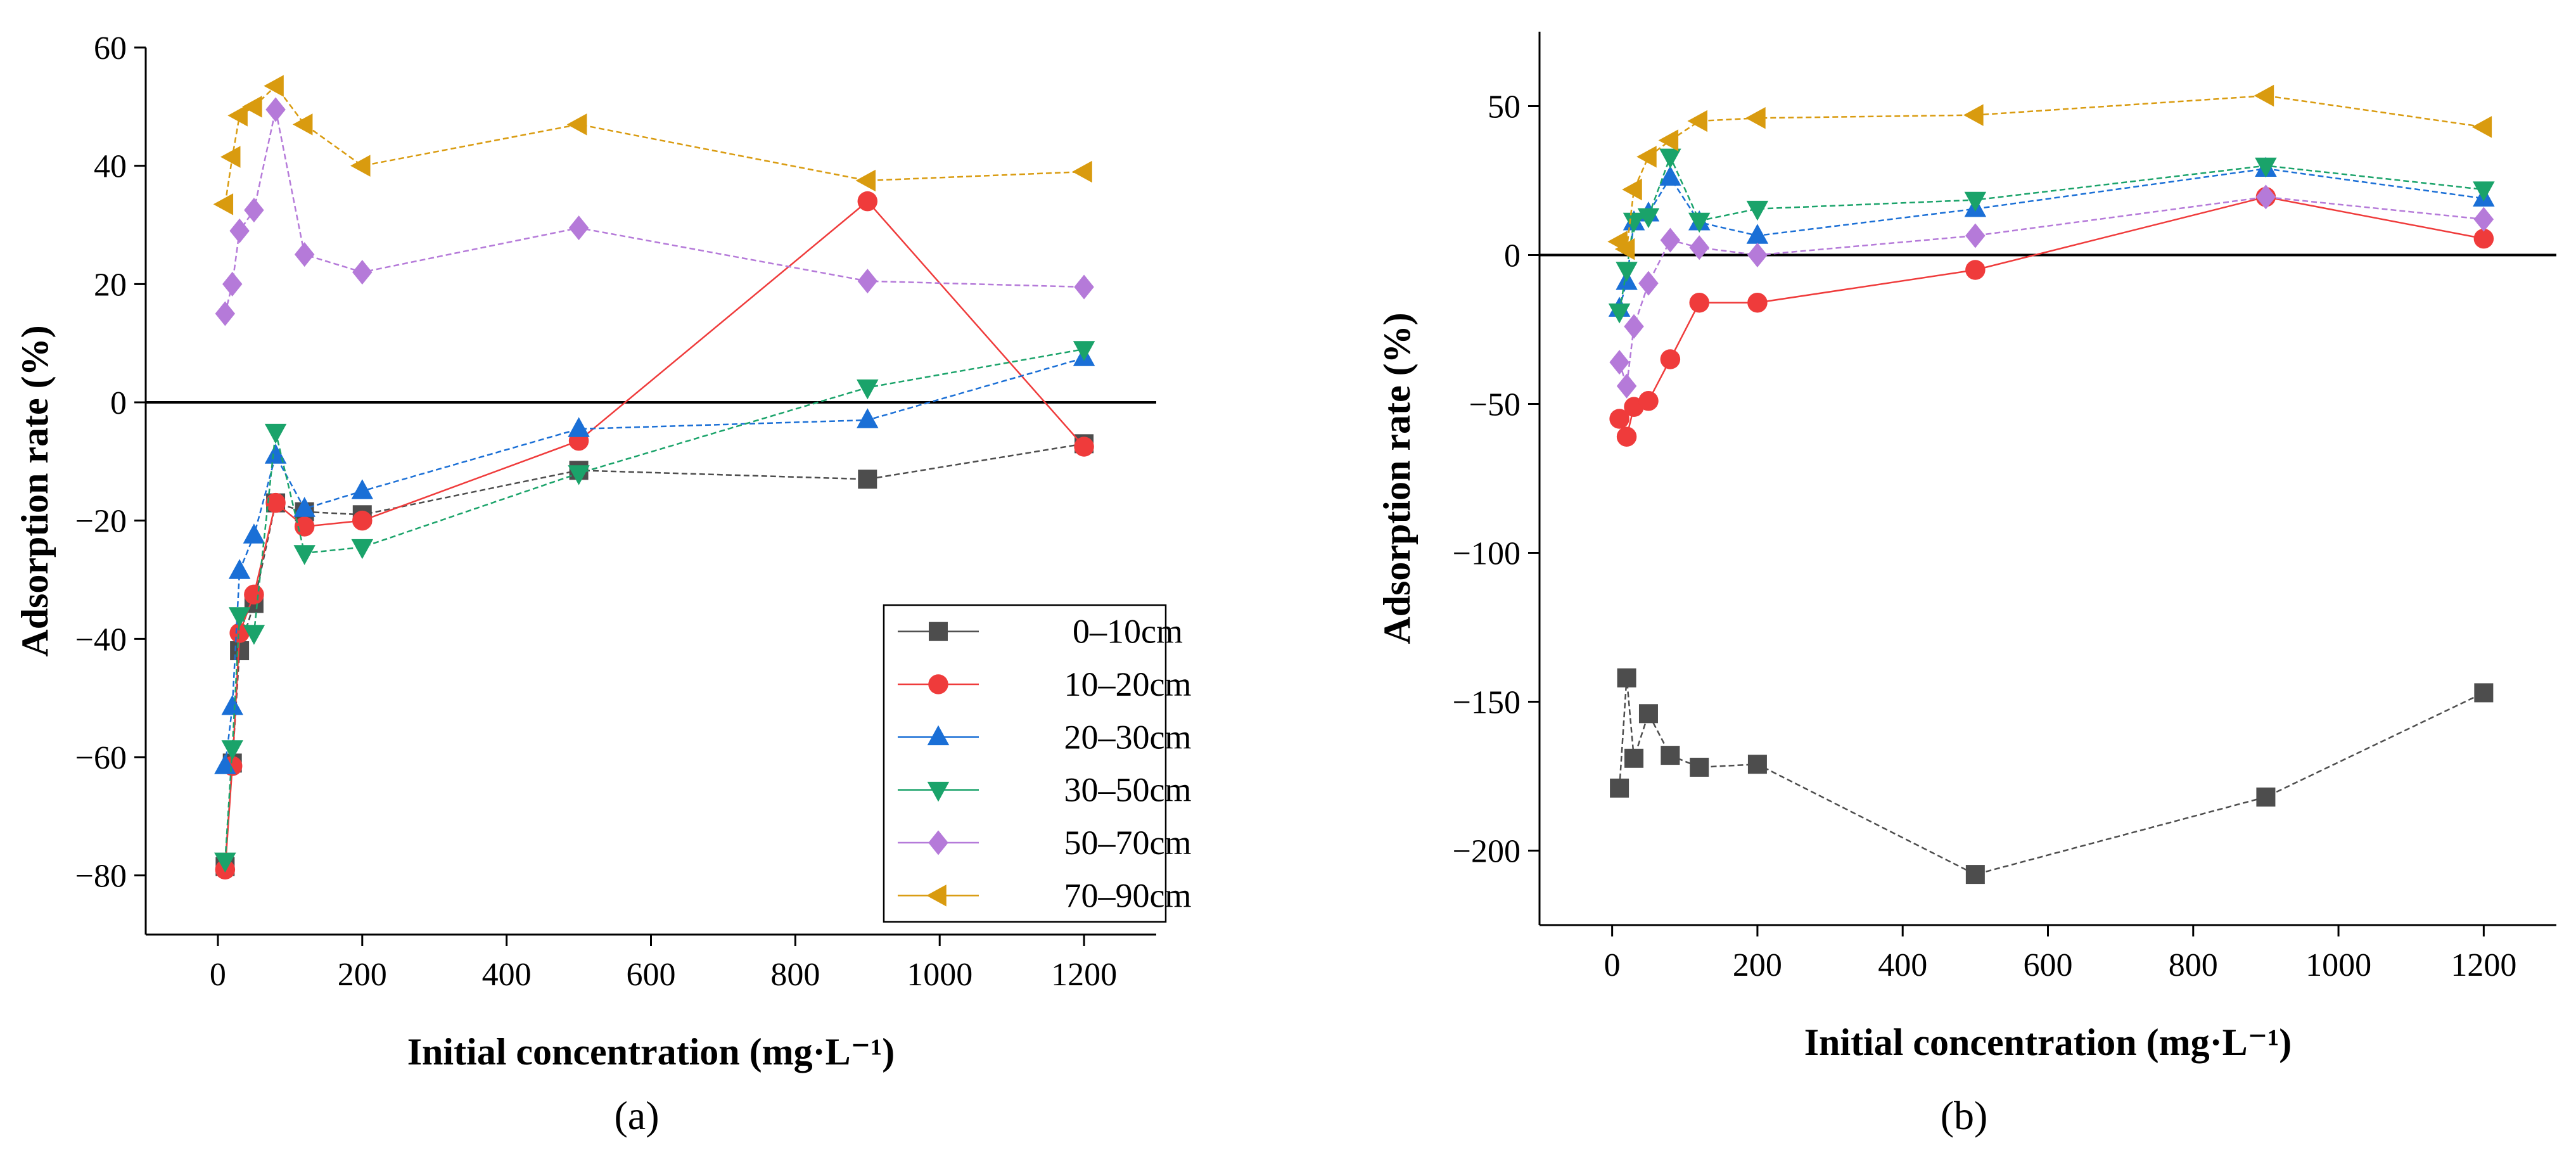  Describe the element at coordinates (1025, 763) in the screenshot. I see `panel-a-legend-box` at that location.